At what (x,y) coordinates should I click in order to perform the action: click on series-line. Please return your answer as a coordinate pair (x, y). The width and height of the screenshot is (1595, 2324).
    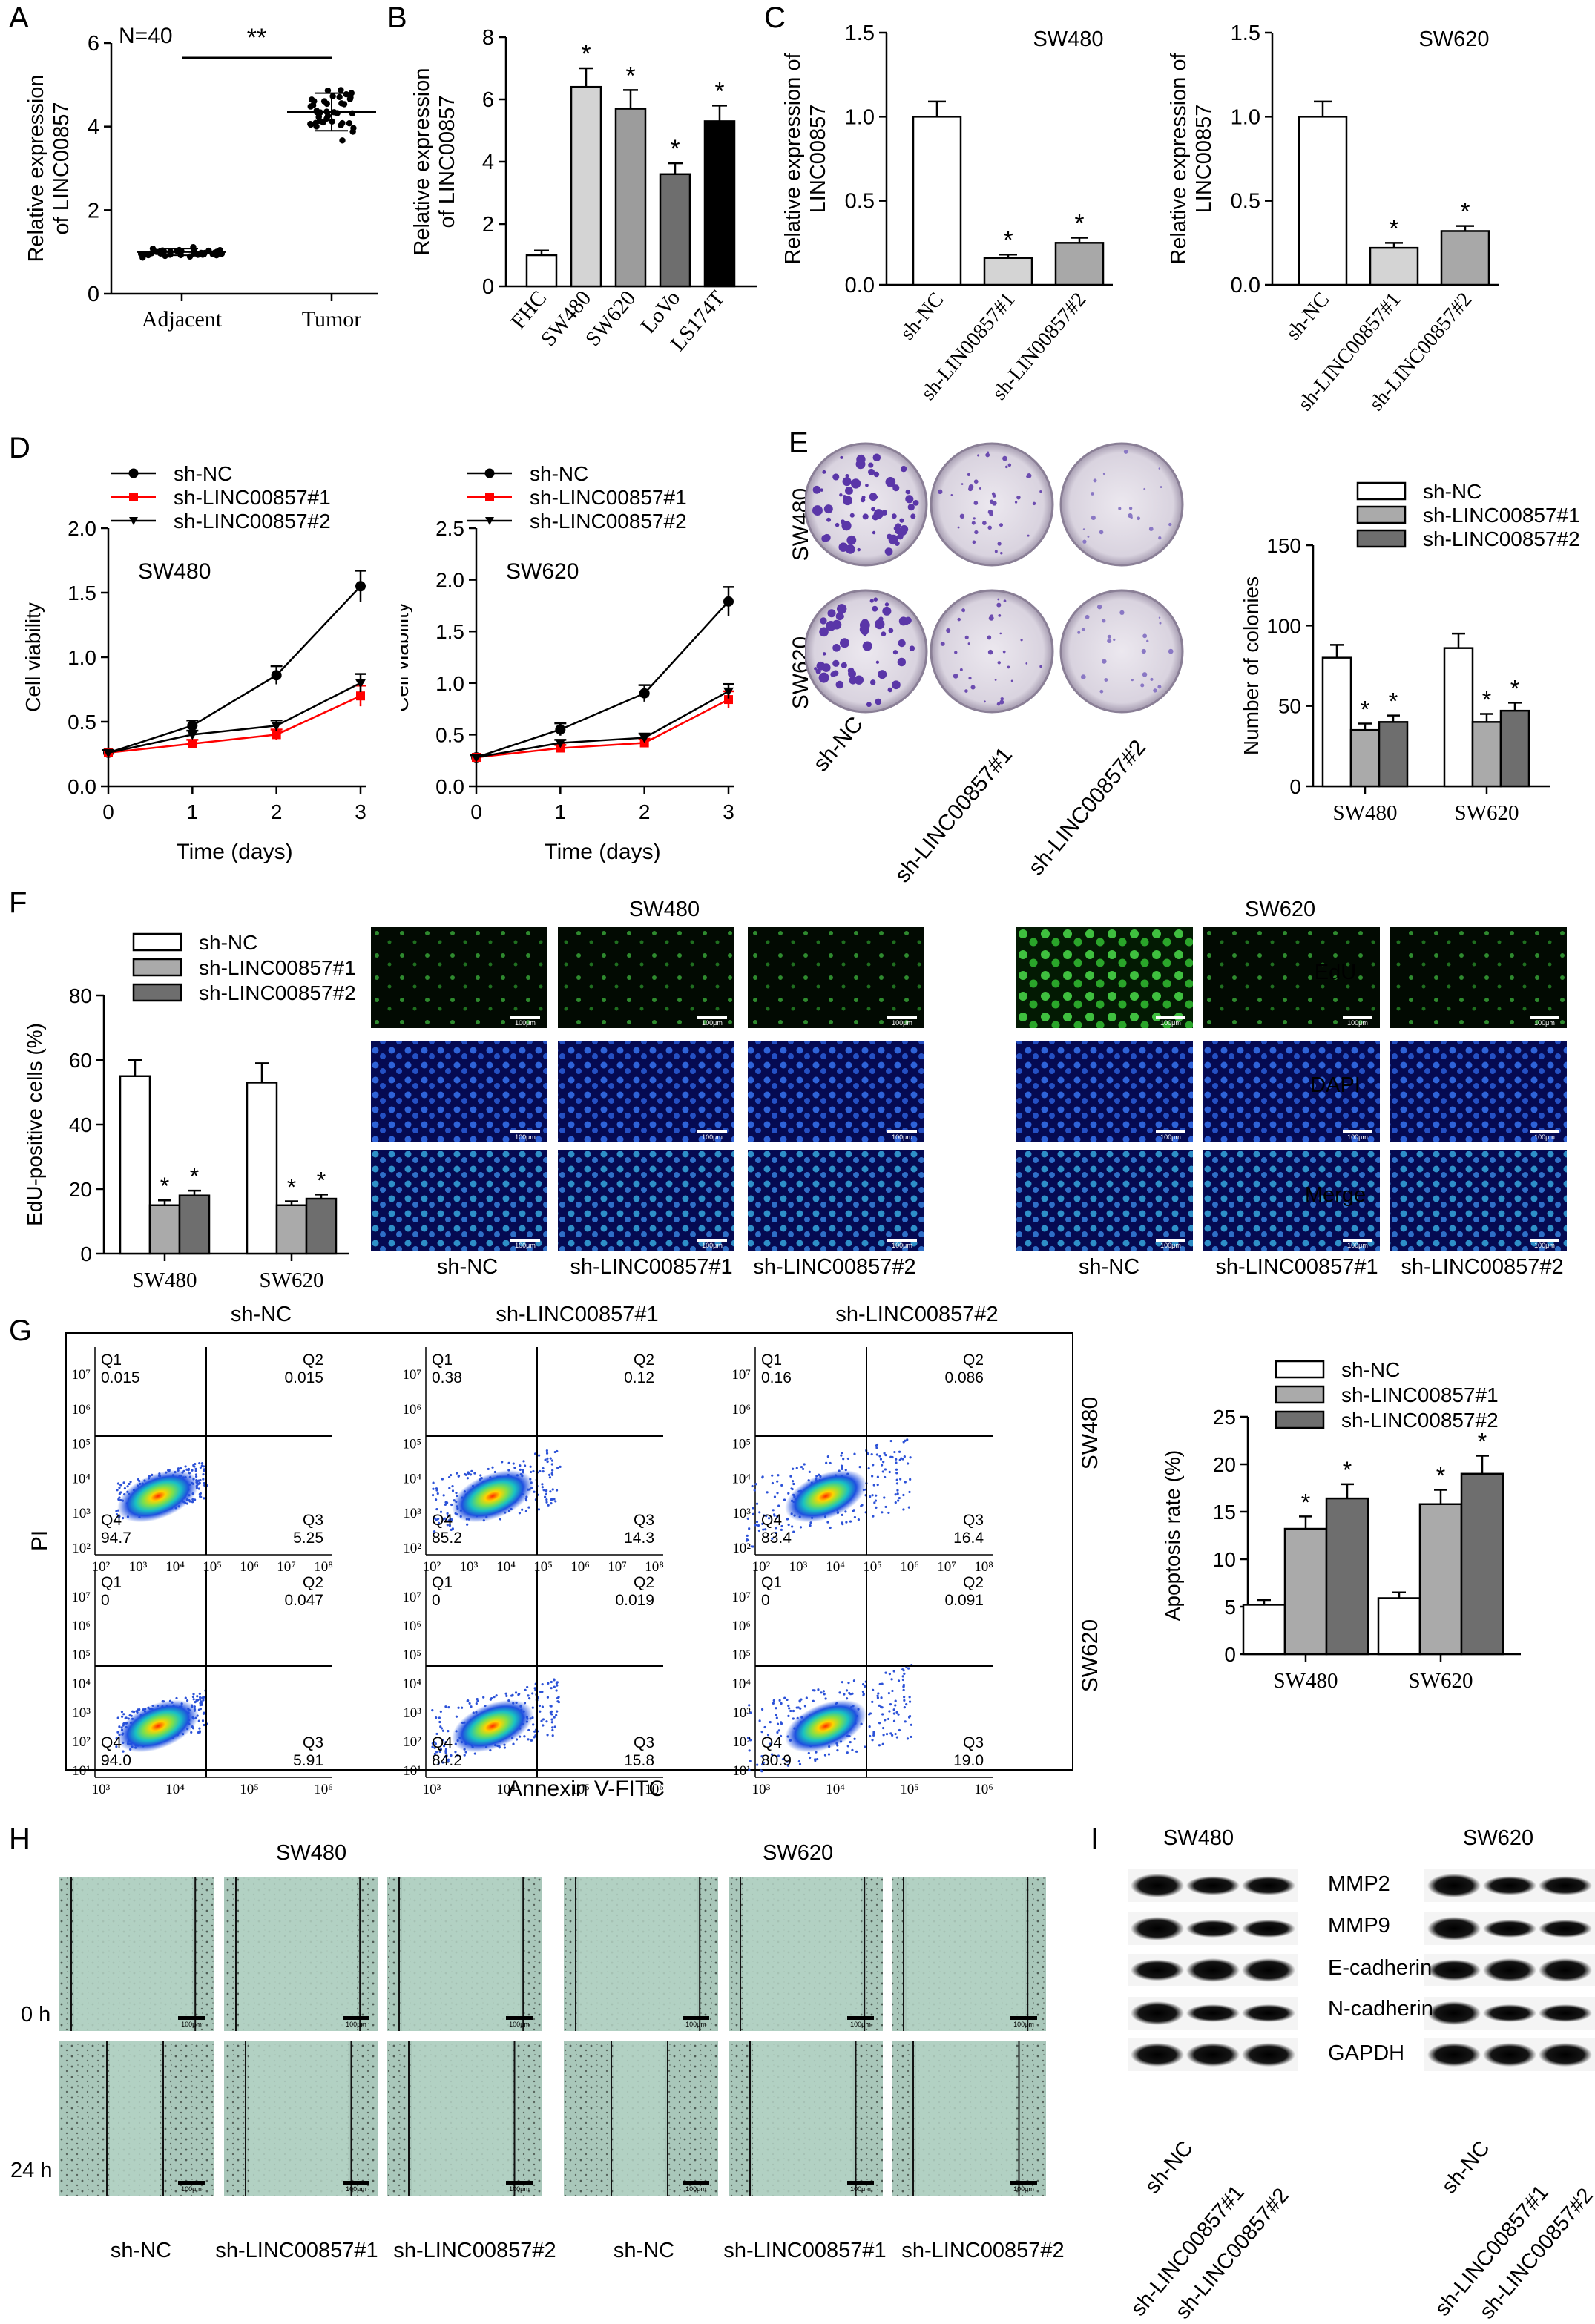
    Looking at the image, I should click on (234, 669).